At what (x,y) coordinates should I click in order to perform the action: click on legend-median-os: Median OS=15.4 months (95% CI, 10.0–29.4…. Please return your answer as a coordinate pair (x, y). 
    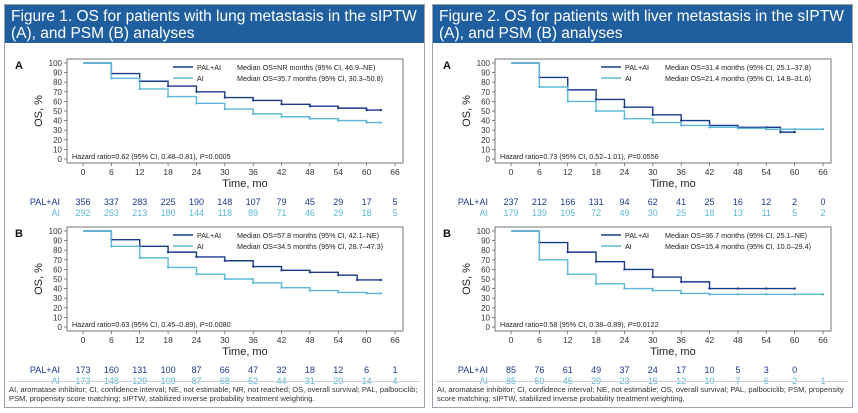
    Looking at the image, I should click on (738, 246).